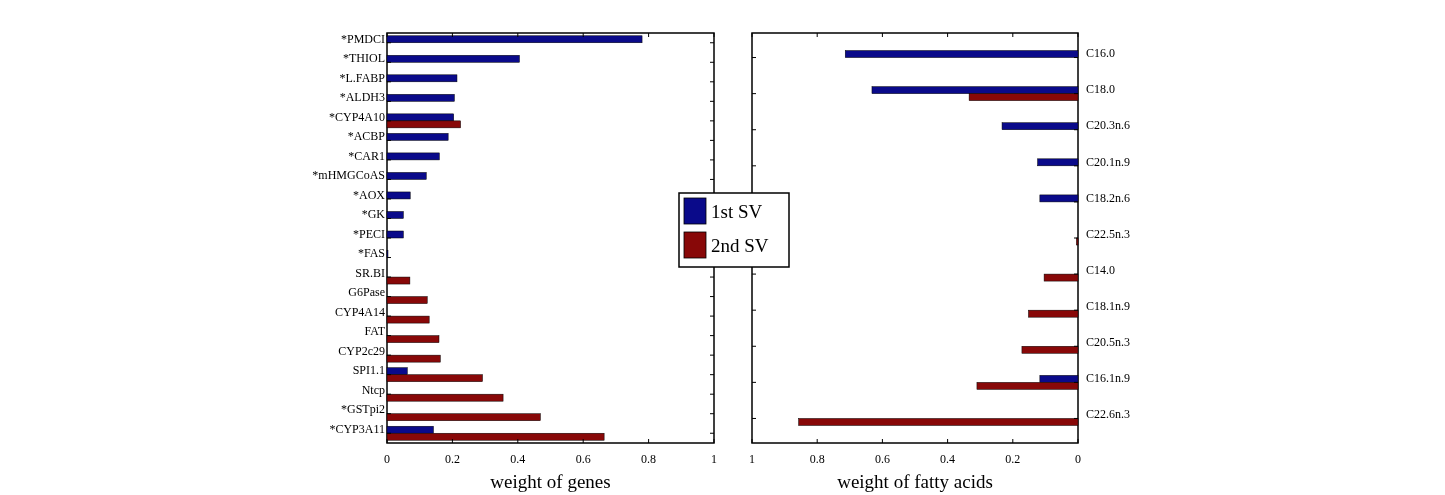  I want to click on y-tick-label: C20.5n.3, so click(1108, 342).